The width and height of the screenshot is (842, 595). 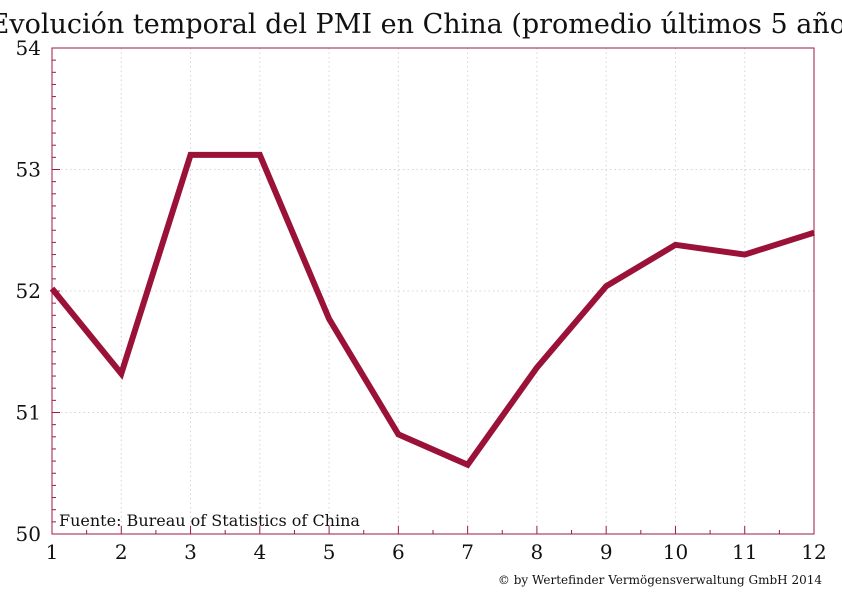 I want to click on x-tick-label-3: 3, so click(x=190, y=552).